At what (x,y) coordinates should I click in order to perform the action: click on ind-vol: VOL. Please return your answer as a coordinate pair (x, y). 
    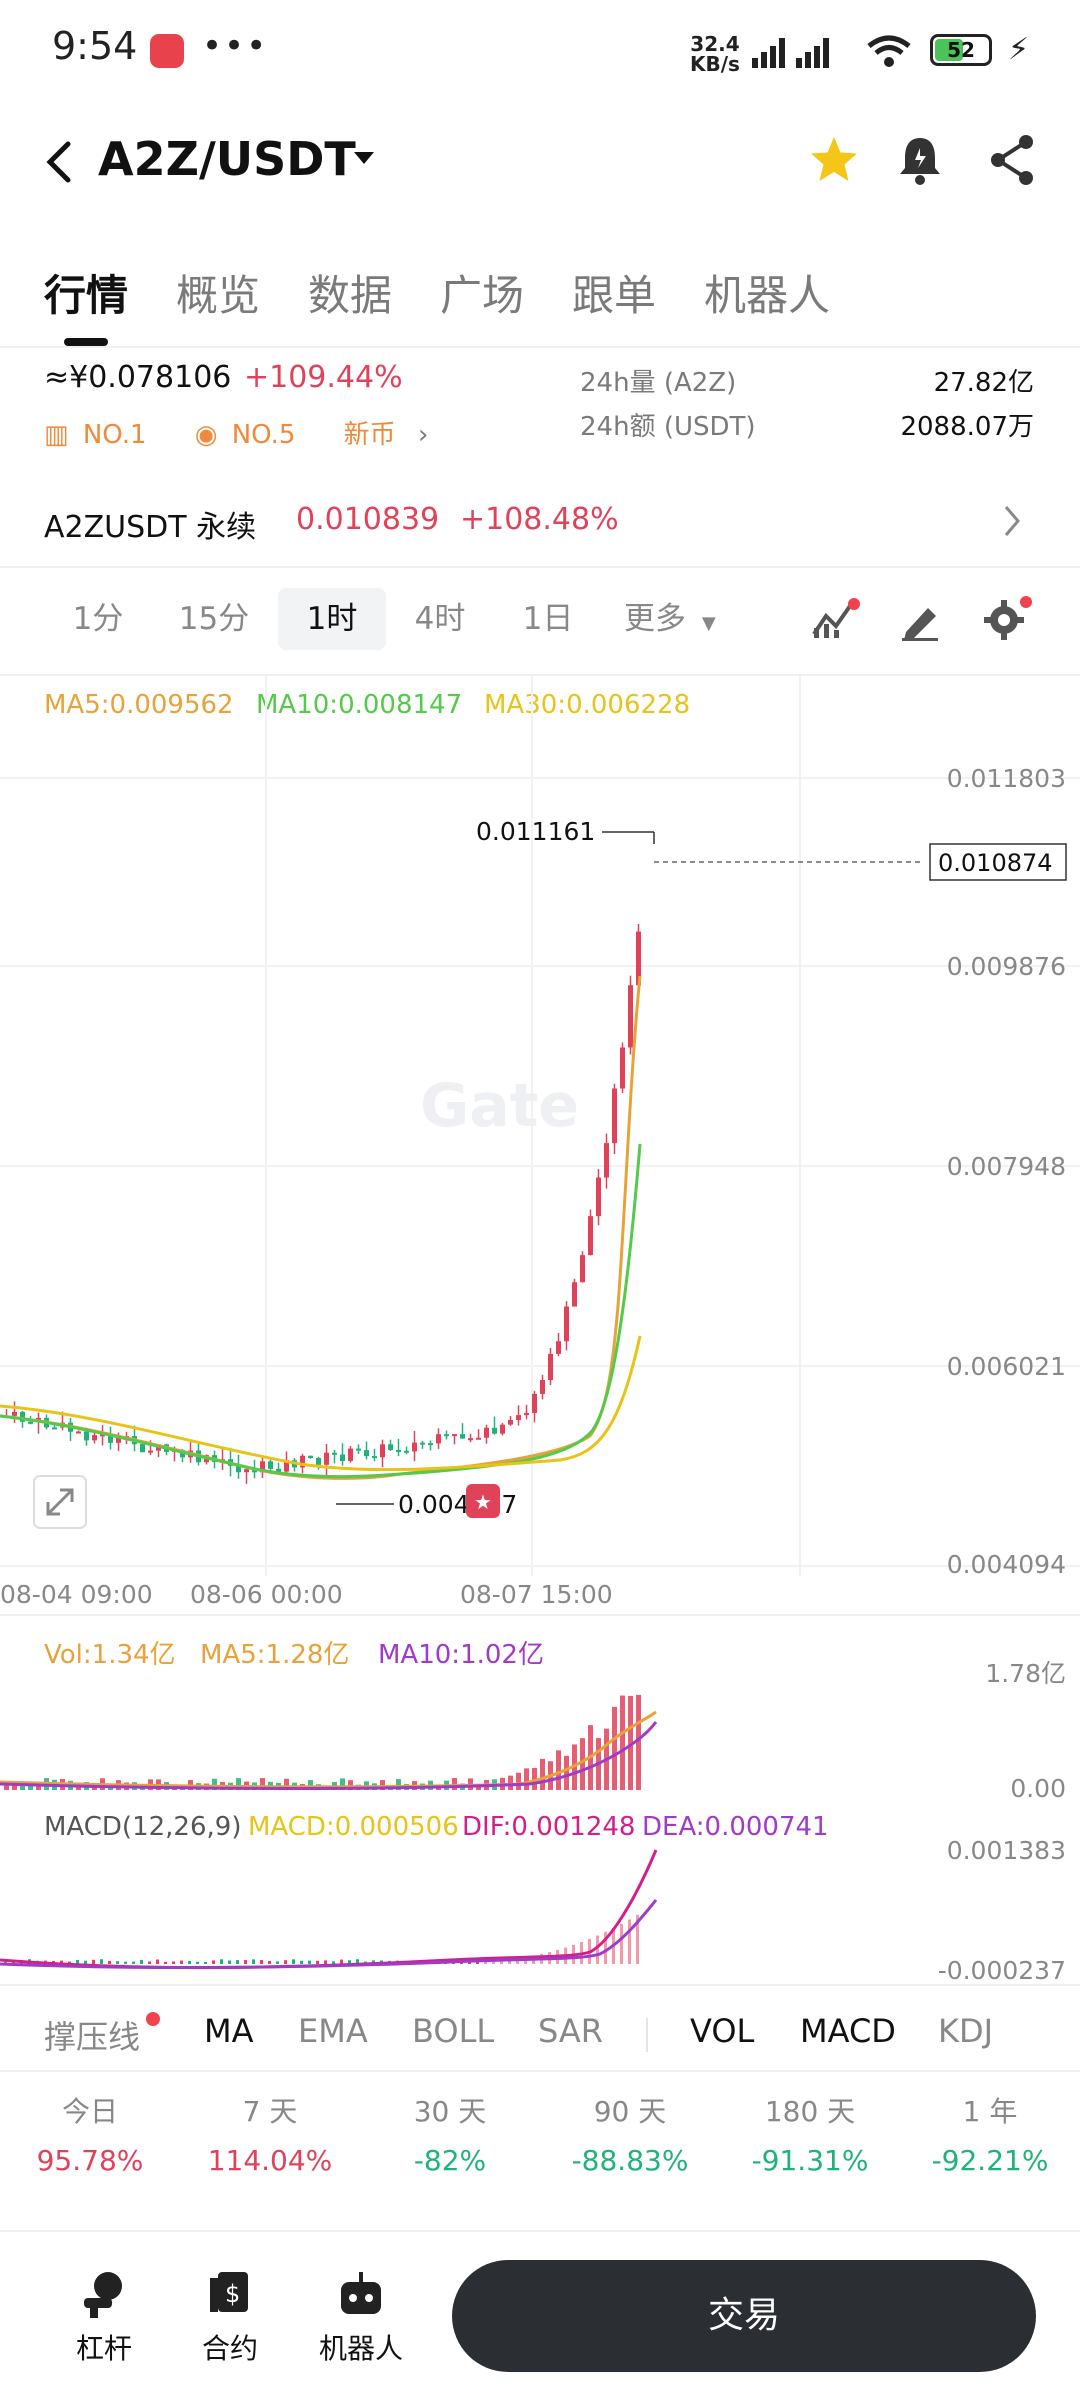
    Looking at the image, I should click on (722, 2031).